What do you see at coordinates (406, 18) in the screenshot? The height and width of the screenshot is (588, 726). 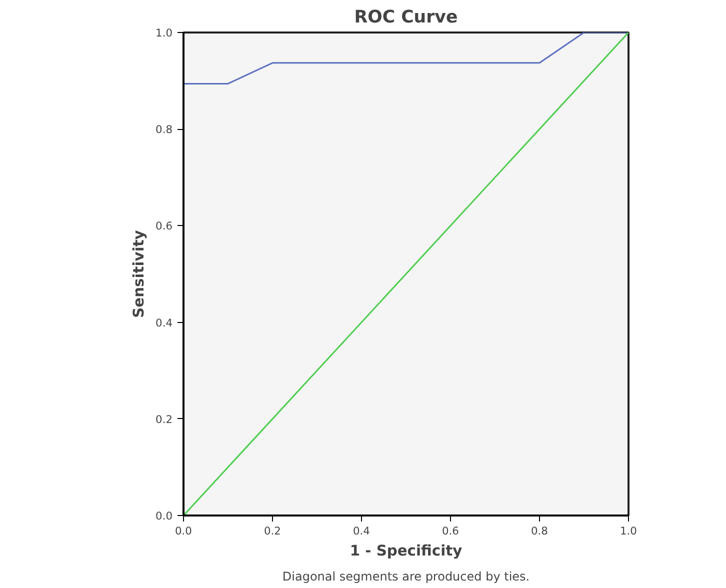 I see `chart-title: ROC Curve` at bounding box center [406, 18].